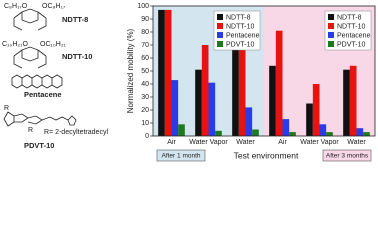  I want to click on molecule-label: PDVT-10, so click(39, 145).